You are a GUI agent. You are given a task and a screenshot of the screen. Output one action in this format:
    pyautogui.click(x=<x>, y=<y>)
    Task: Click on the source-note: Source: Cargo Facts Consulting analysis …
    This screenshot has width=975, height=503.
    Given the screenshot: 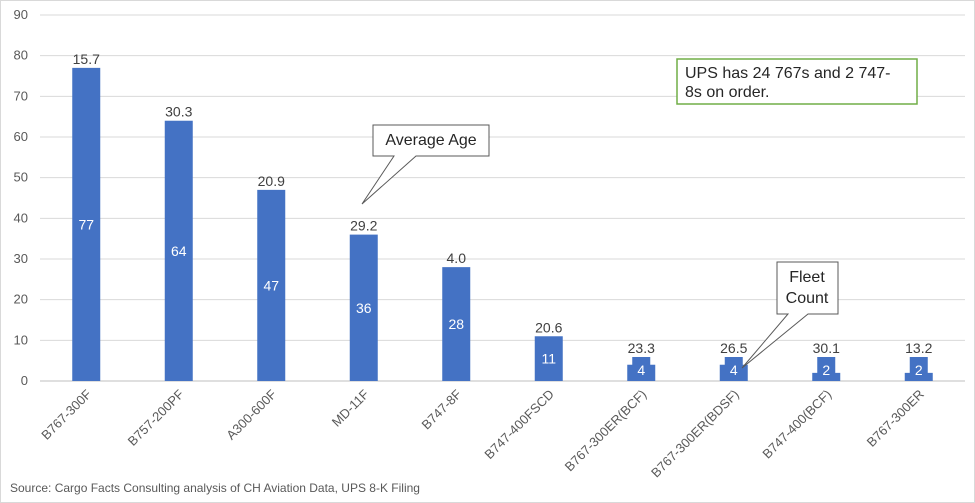 What is the action you would take?
    pyautogui.click(x=215, y=488)
    